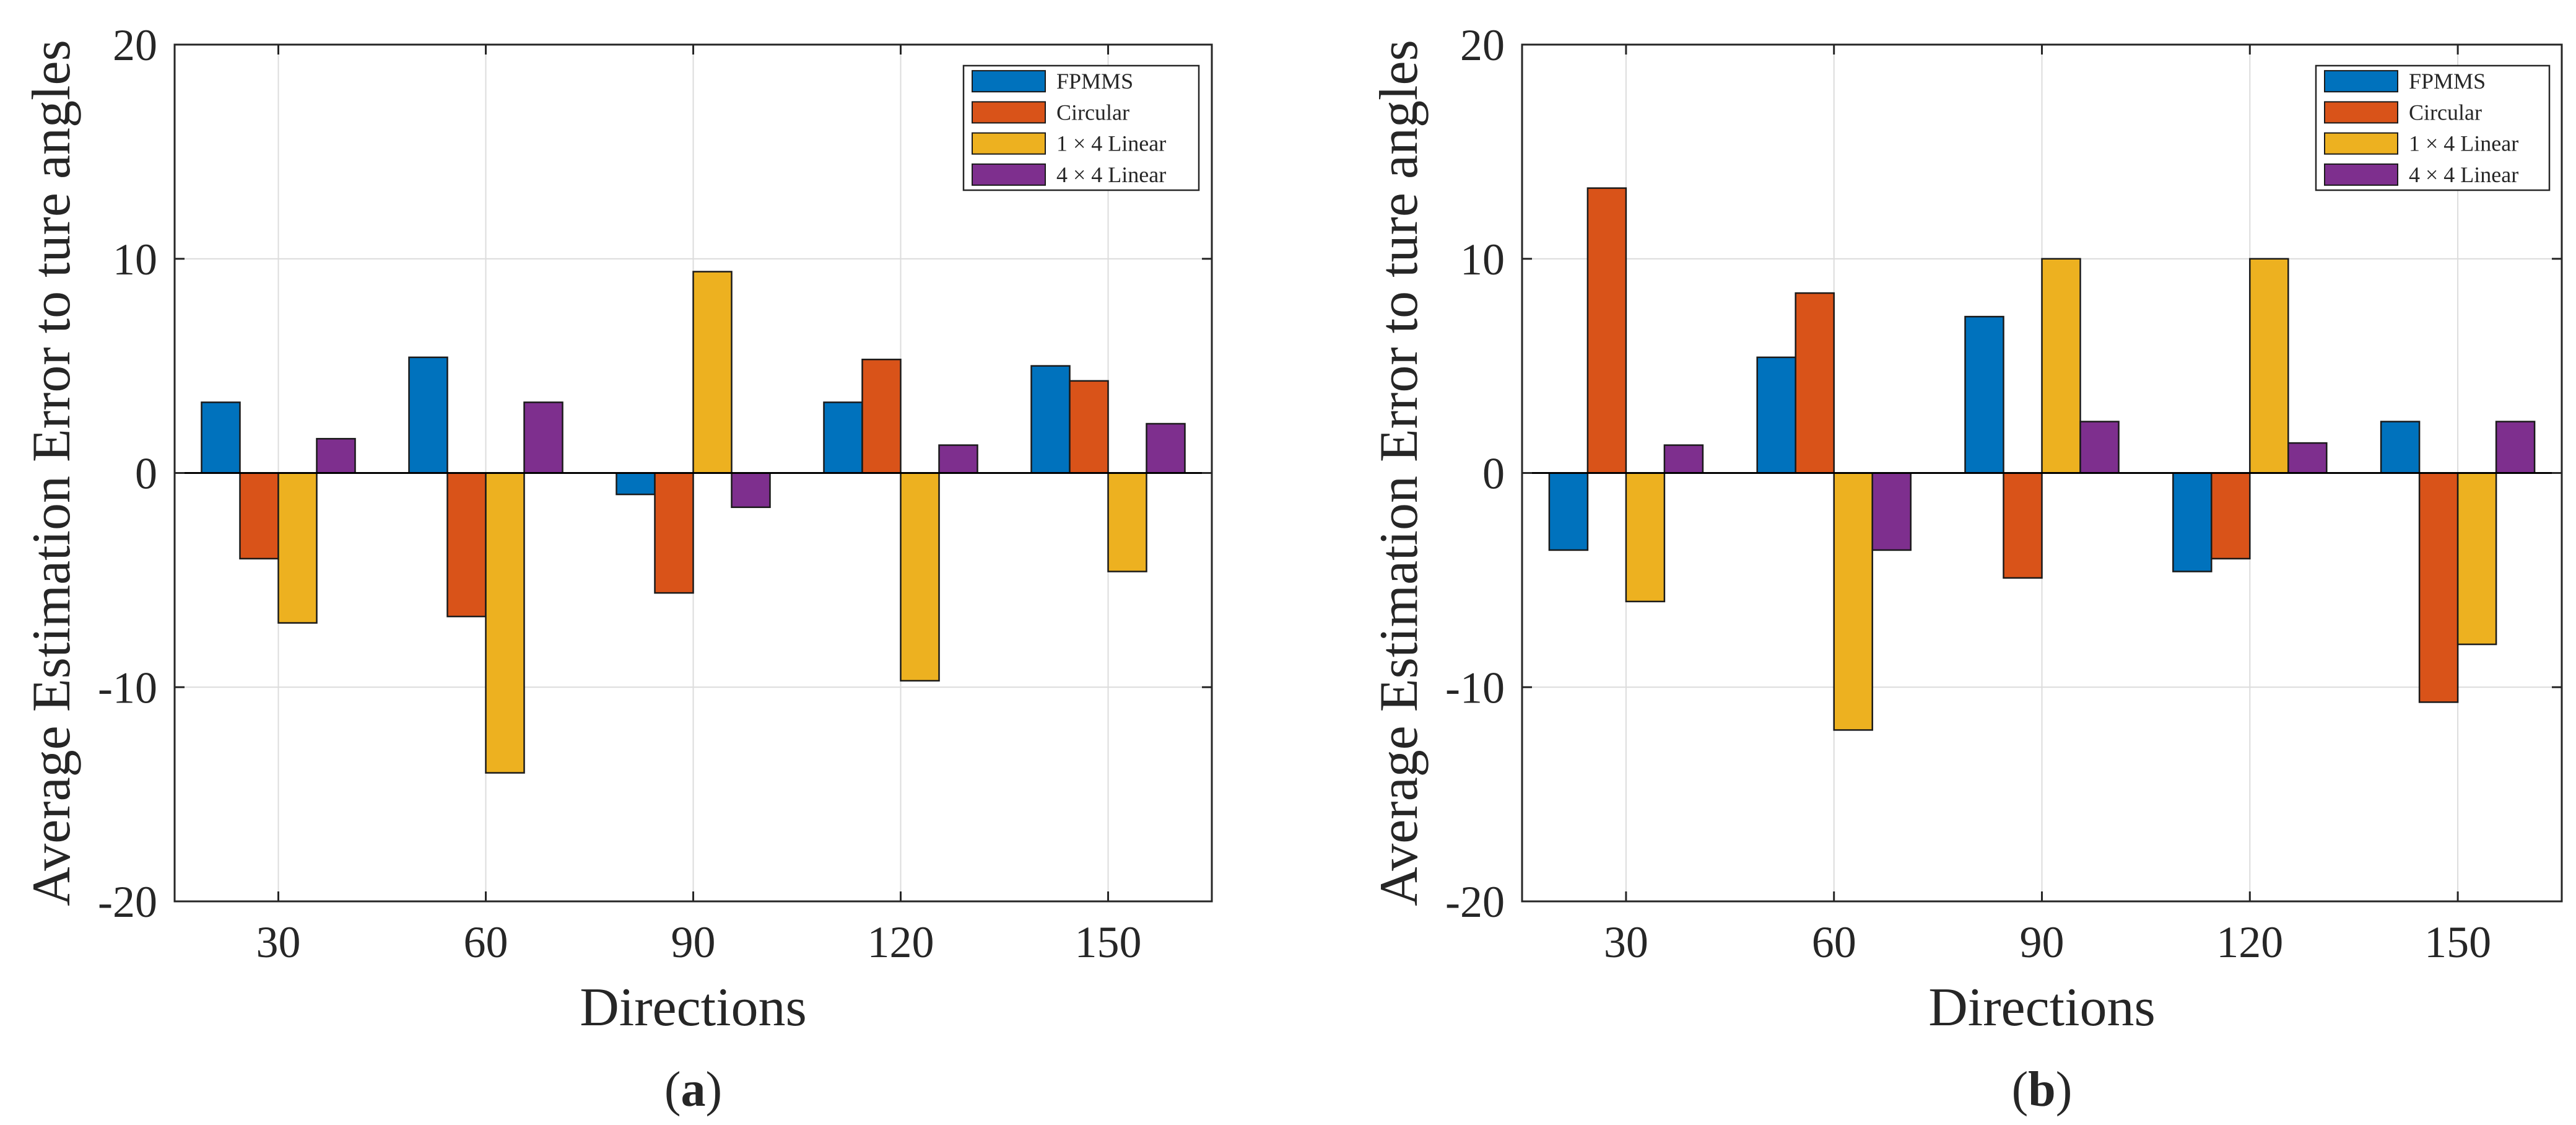 The width and height of the screenshot is (2576, 1125). I want to click on panel-letter: b, so click(2042, 1089).